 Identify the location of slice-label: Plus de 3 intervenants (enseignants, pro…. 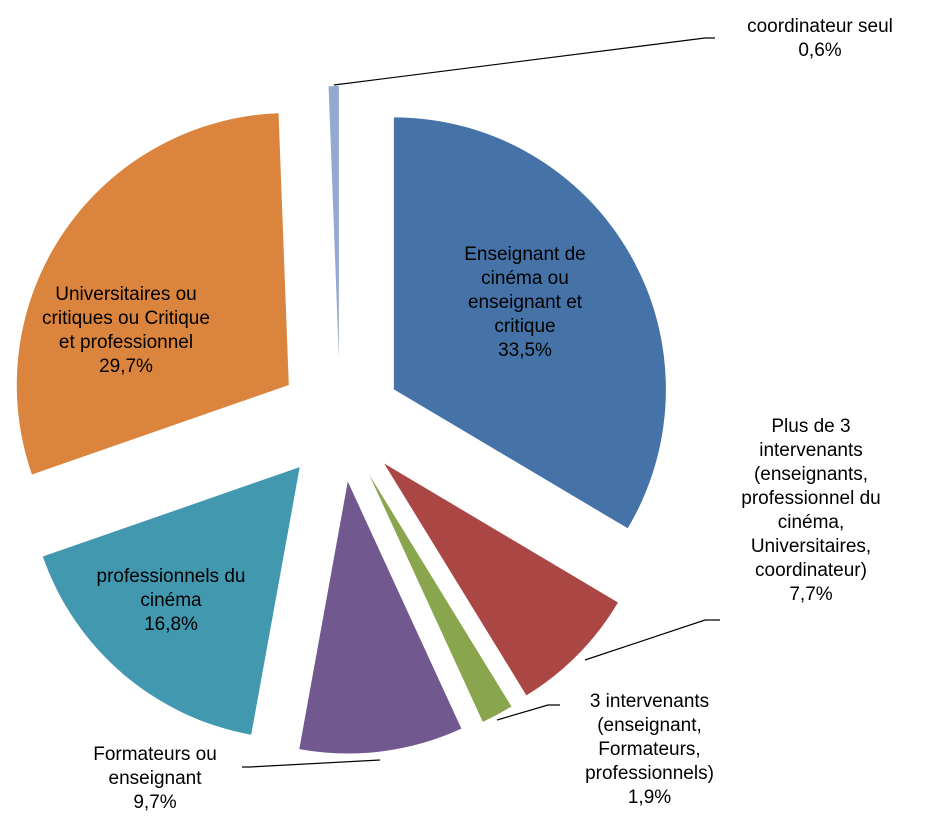
(811, 510).